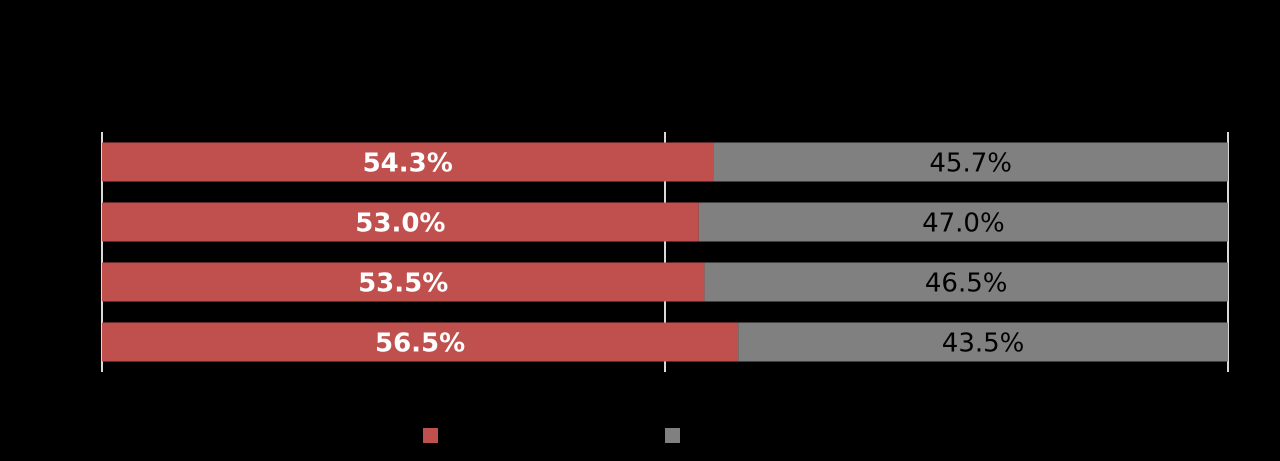 Image resolution: width=1280 pixels, height=461 pixels. I want to click on value-label: 47.0%, so click(963, 224).